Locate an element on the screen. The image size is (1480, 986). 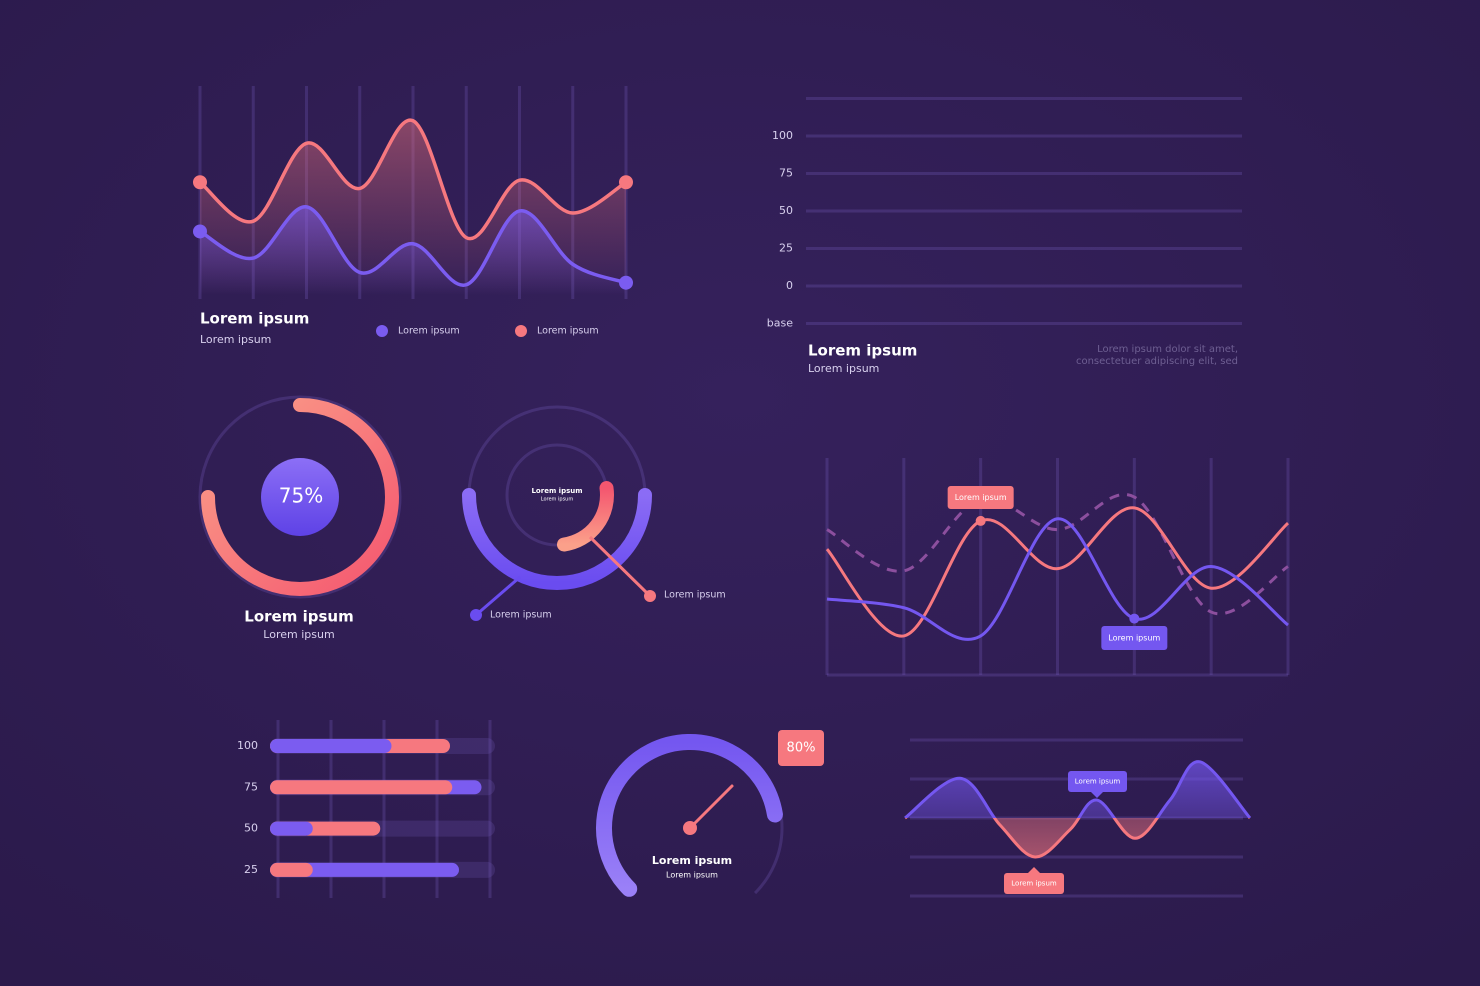
row-label: 100 is located at coordinates (247, 745).